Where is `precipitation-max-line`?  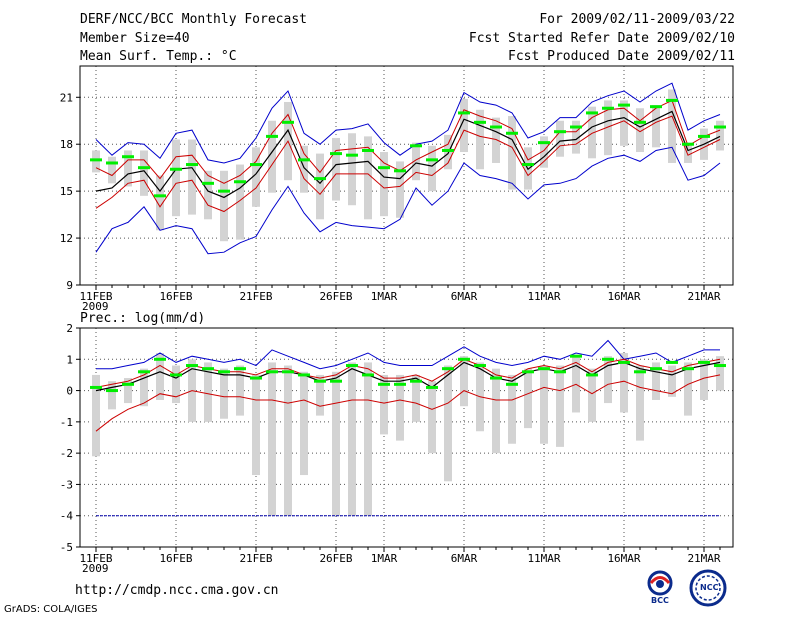
precipitation-max-line is located at coordinates (408, 354).